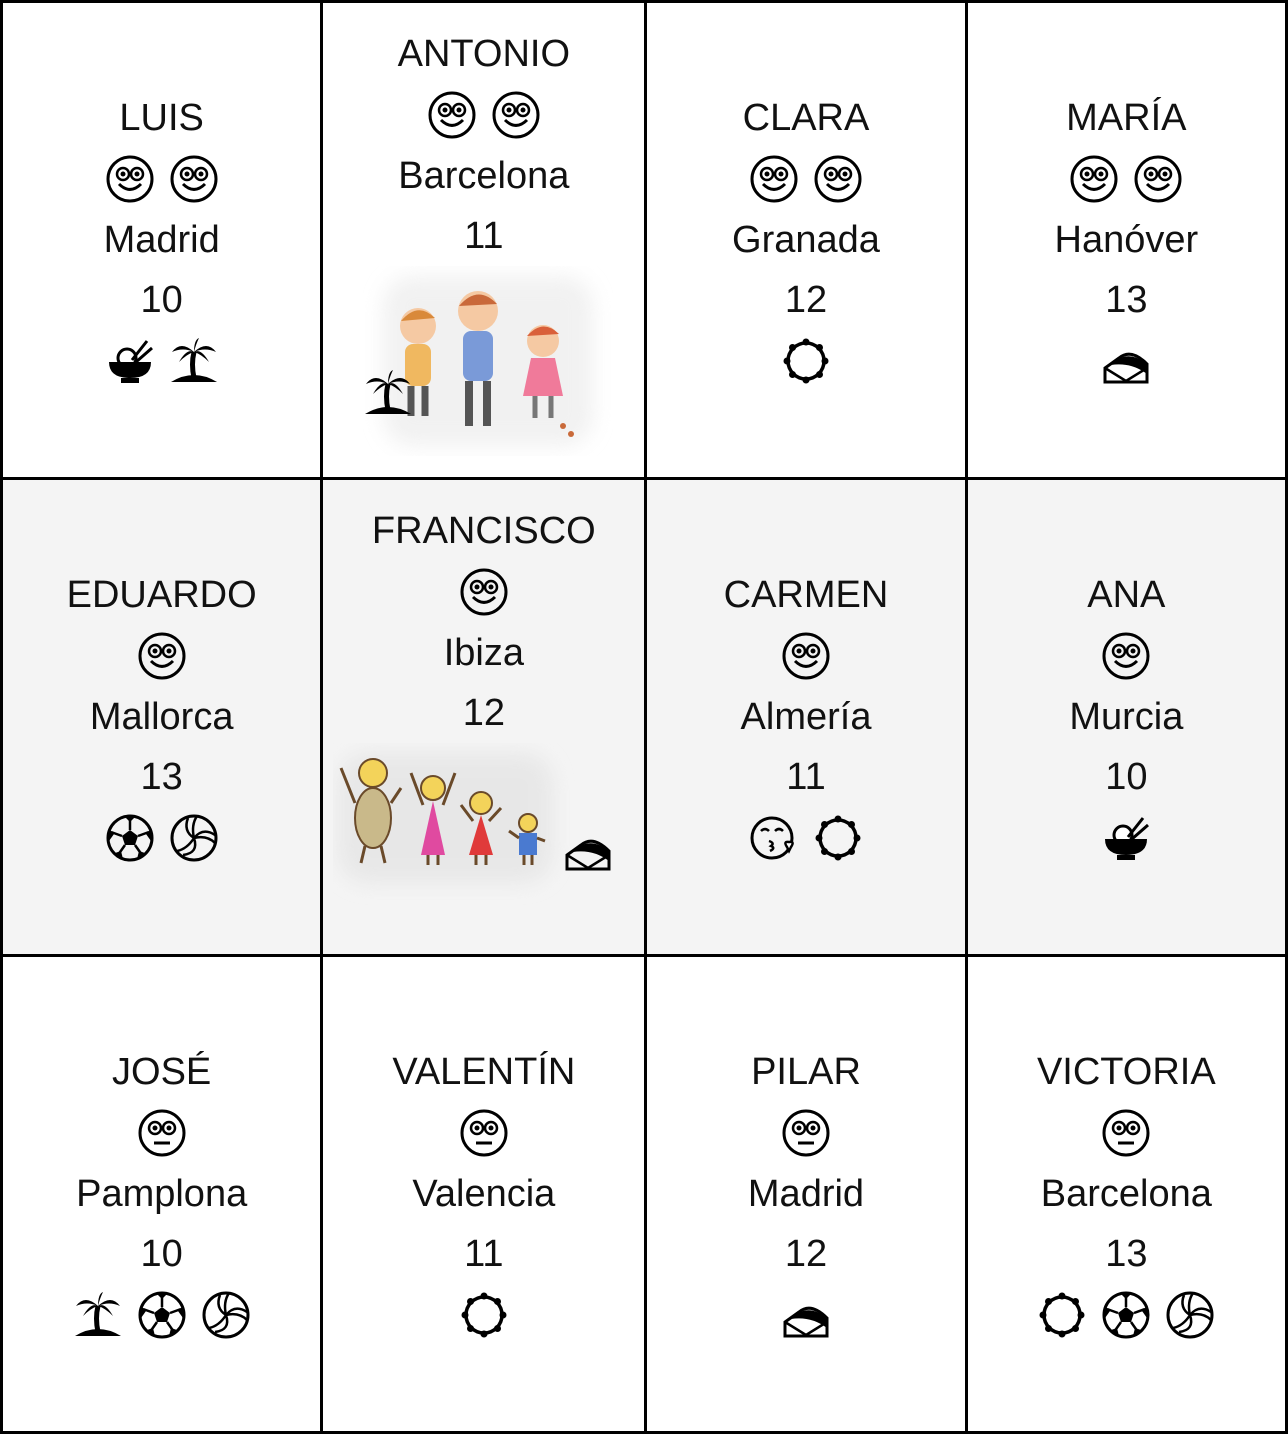 This screenshot has height=1434, width=1288. Describe the element at coordinates (483, 653) in the screenshot. I see `city: Ibiza` at that location.